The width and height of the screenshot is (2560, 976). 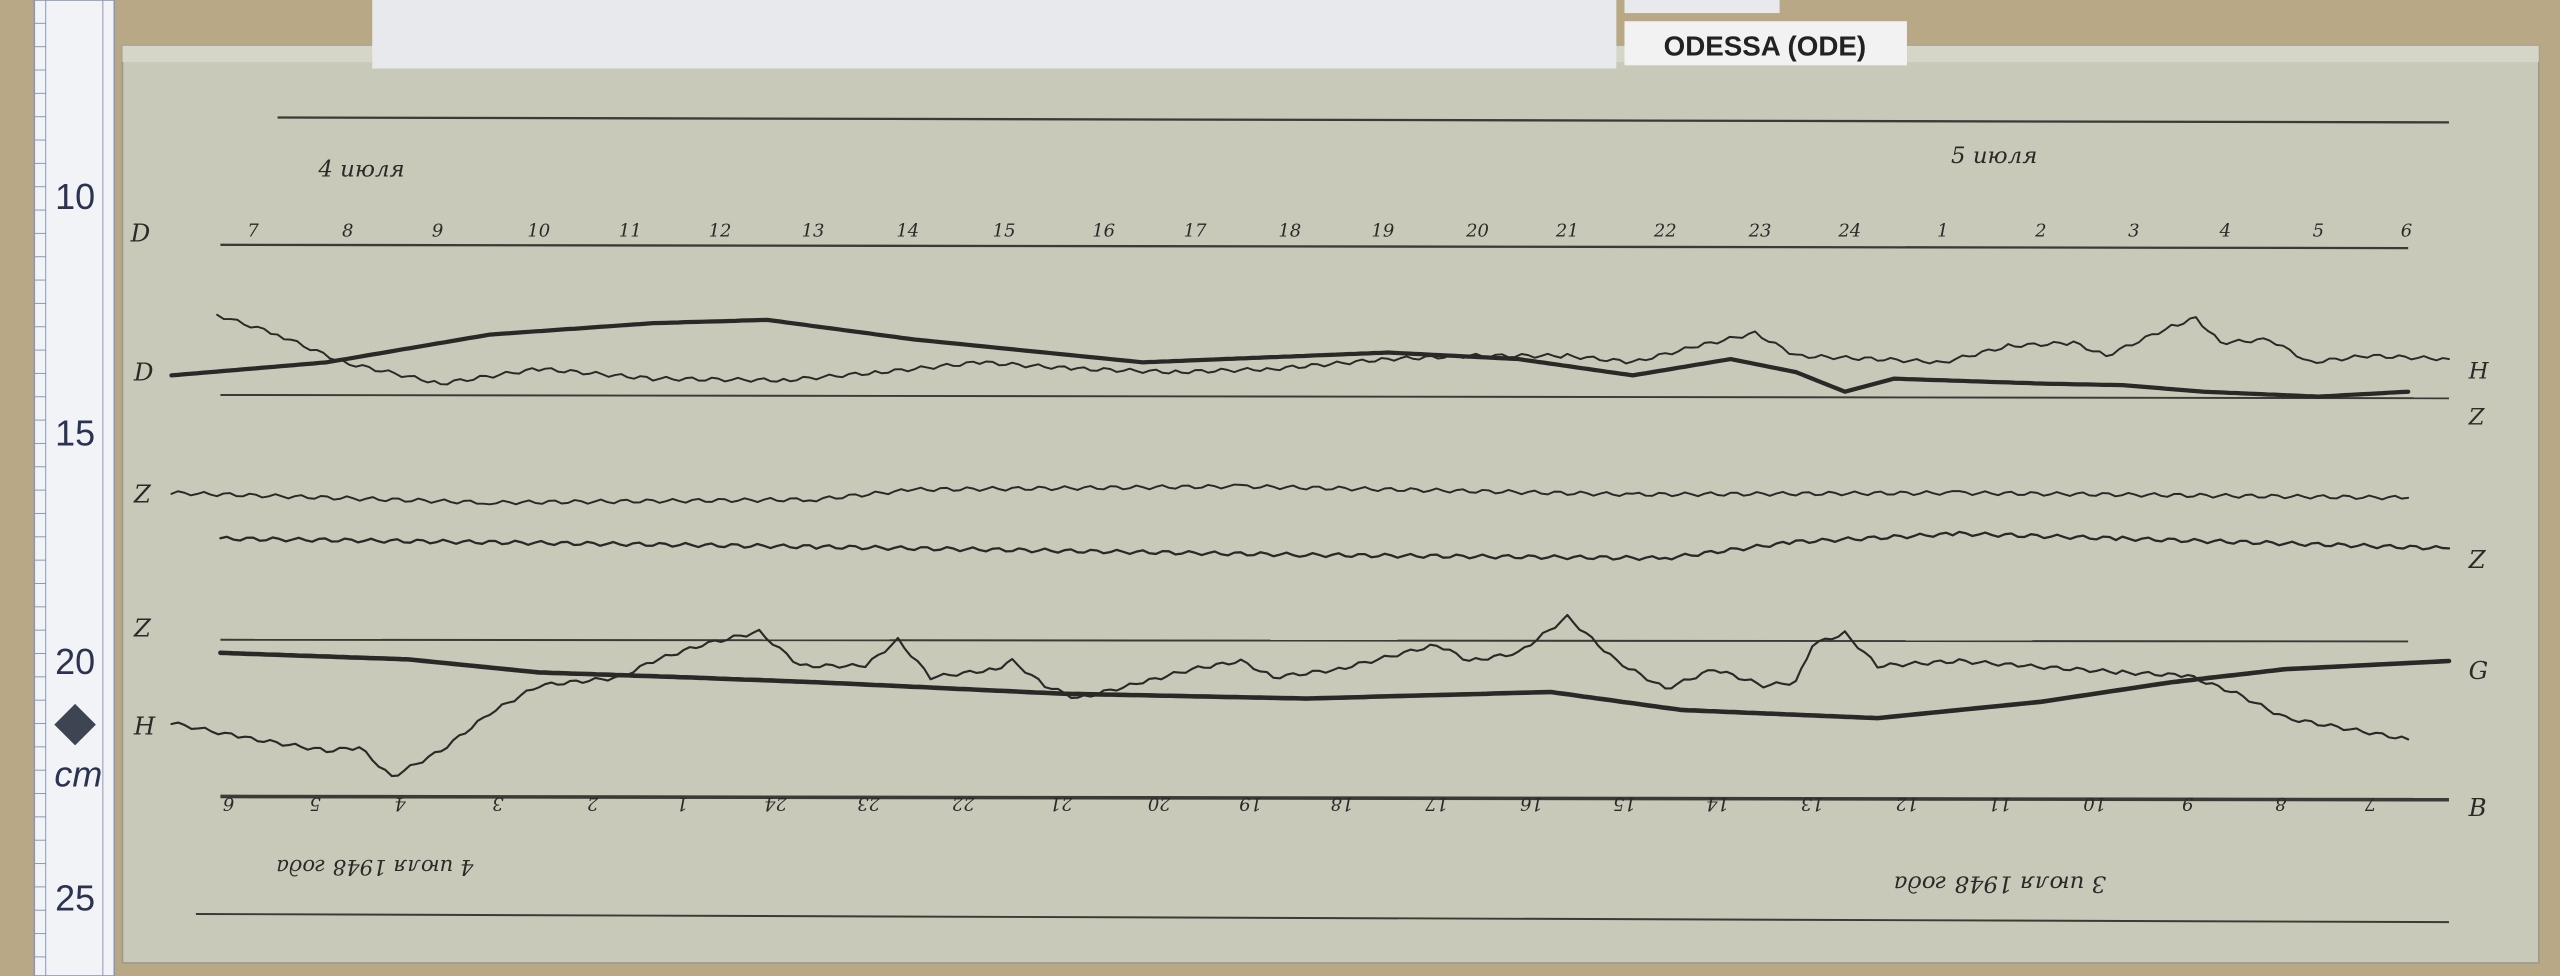 I want to click on trace-label-right-top: H, so click(x=2479, y=372).